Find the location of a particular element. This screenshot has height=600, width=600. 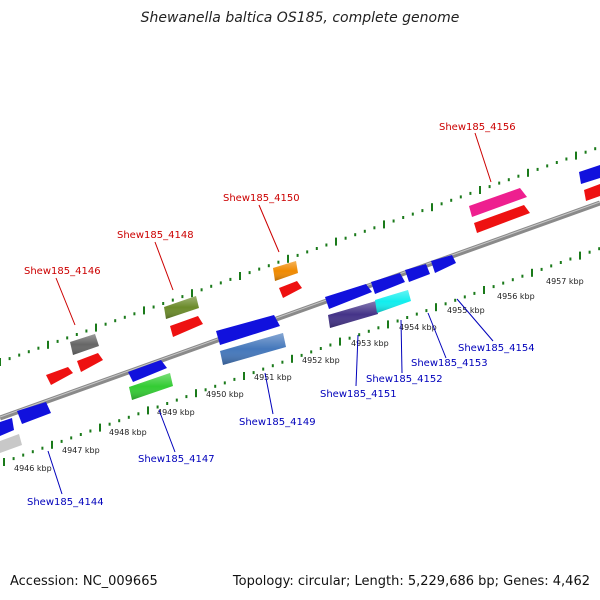

scale-label: 4951 kbp is located at coordinates (273, 377).